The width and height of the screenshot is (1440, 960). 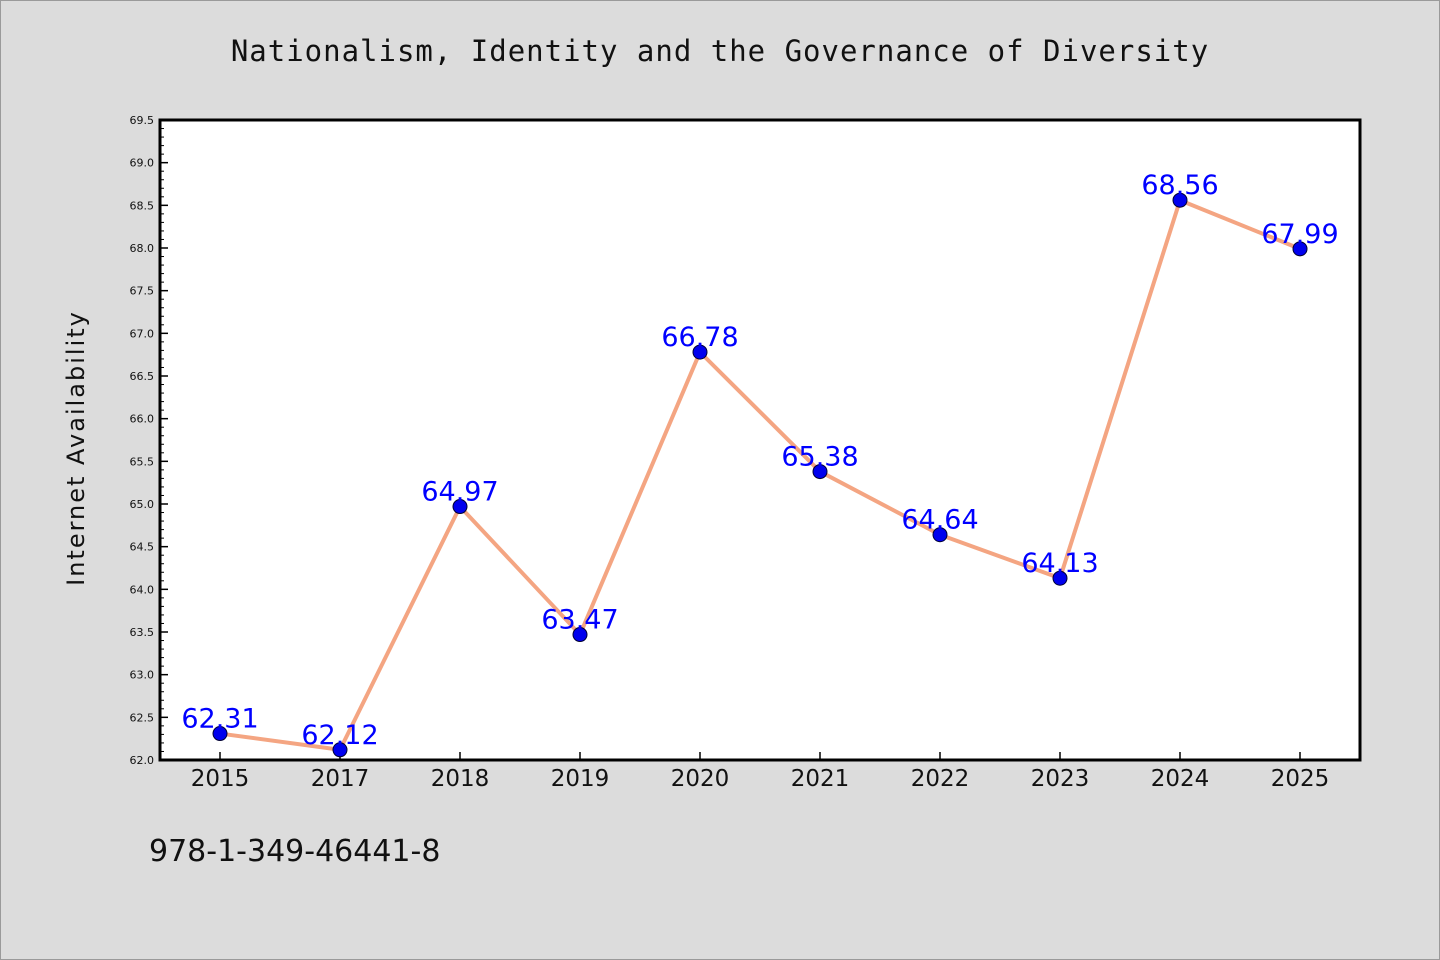 I want to click on y-tick-label: 65.0, so click(x=142, y=504).